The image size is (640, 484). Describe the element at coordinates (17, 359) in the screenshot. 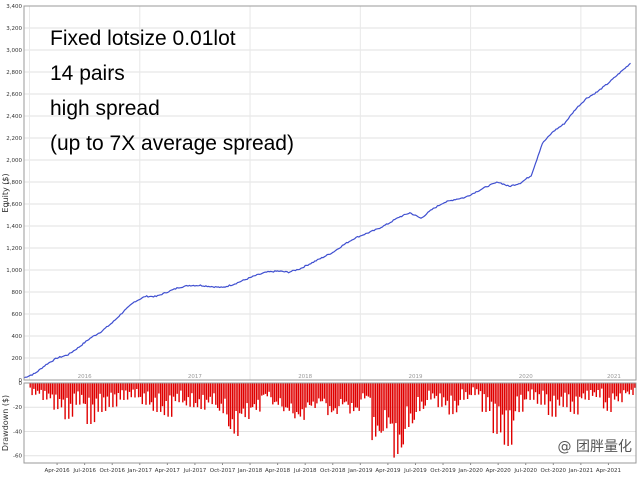

I see `equity-y-tick-label: 200` at that location.